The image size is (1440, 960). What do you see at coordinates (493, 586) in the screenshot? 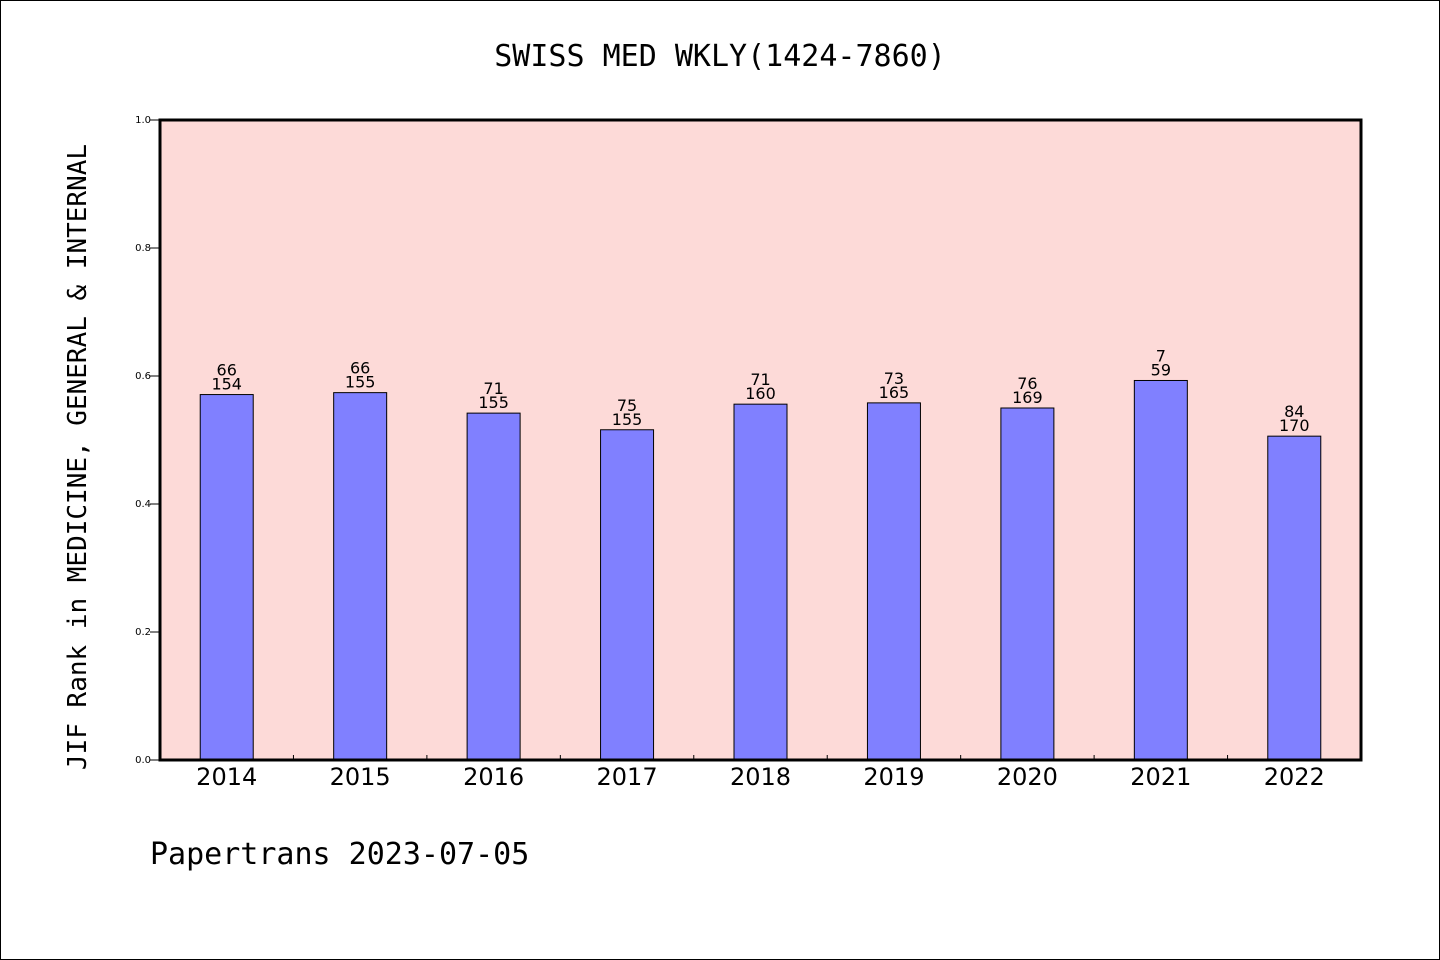
I see `bar-2016` at bounding box center [493, 586].